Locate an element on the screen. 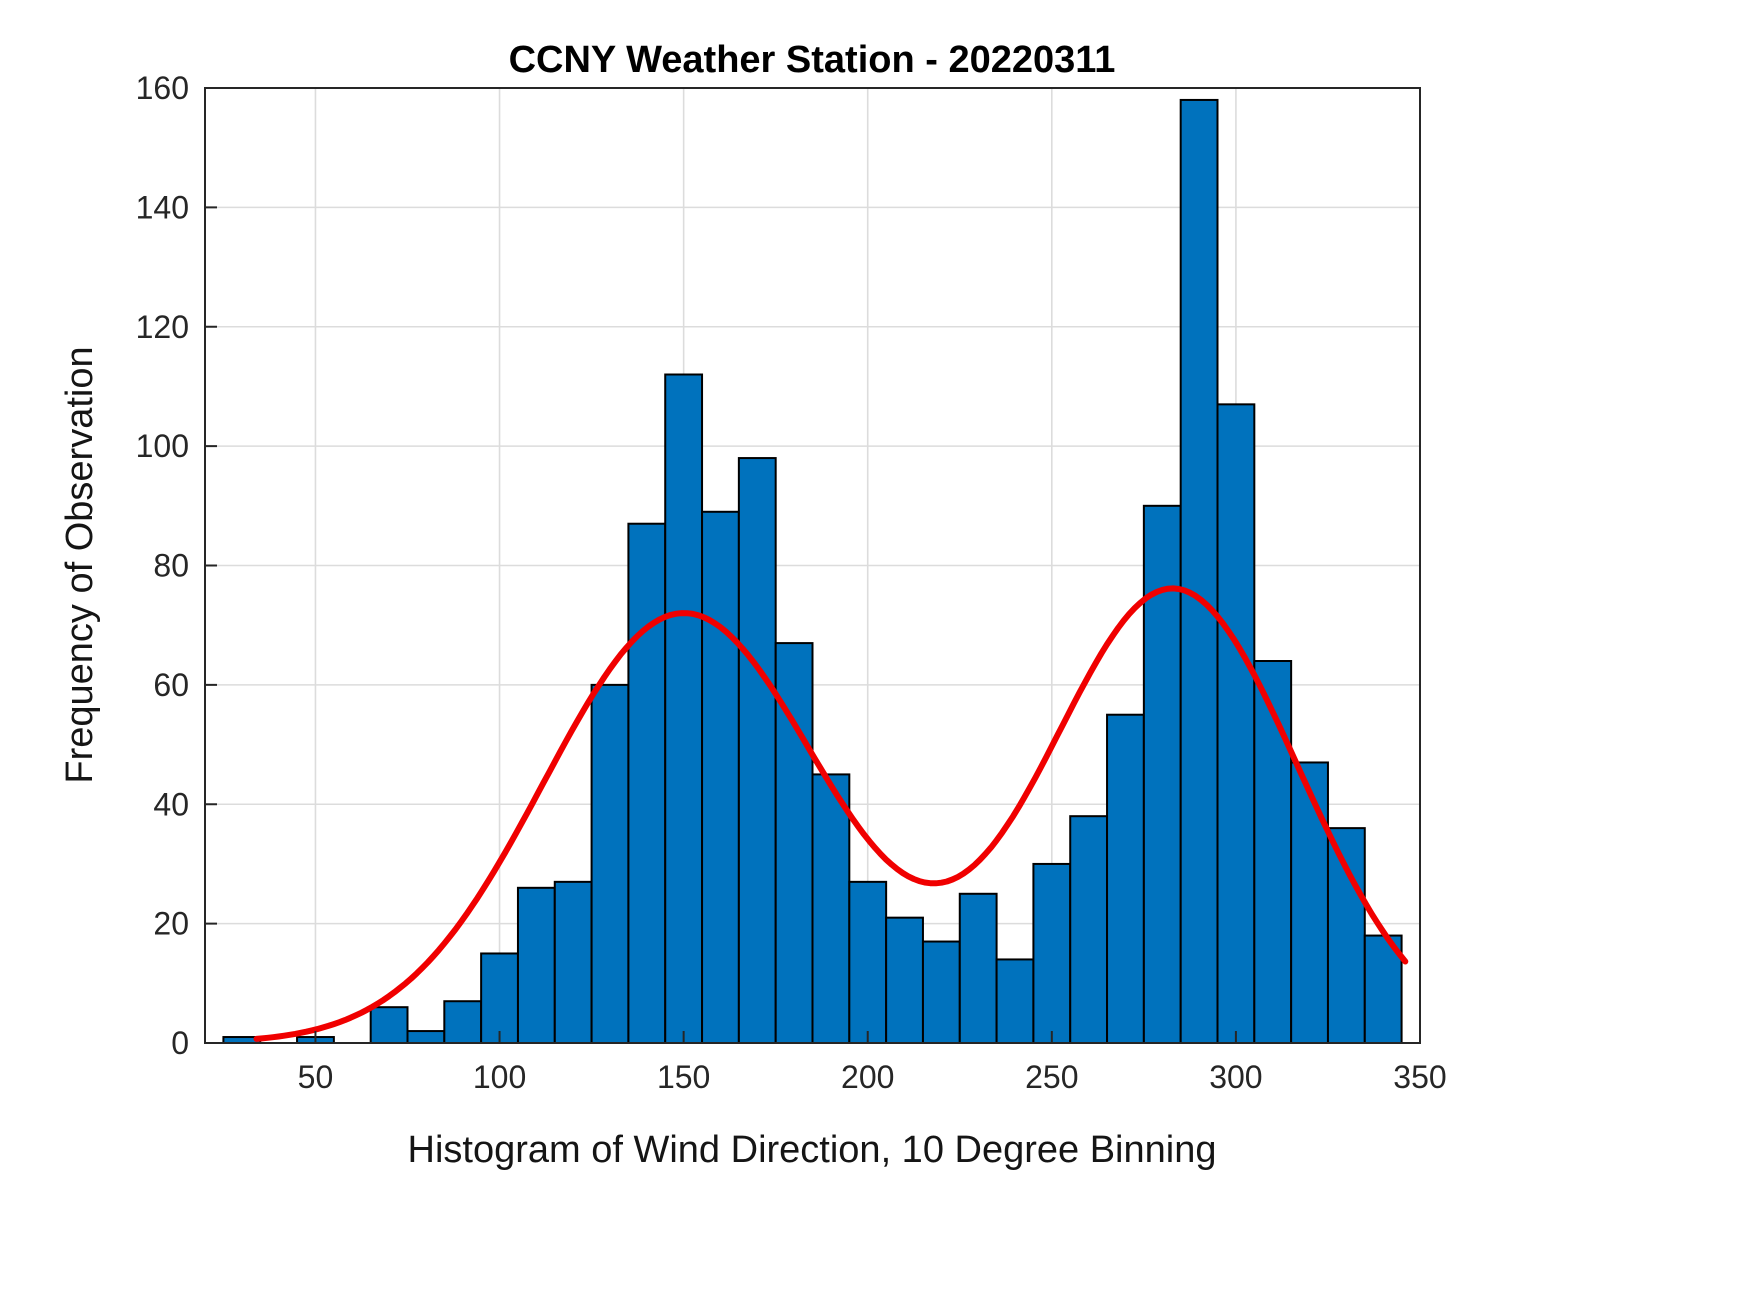  y-axis-label: Frequency of Observation is located at coordinates (80, 564).